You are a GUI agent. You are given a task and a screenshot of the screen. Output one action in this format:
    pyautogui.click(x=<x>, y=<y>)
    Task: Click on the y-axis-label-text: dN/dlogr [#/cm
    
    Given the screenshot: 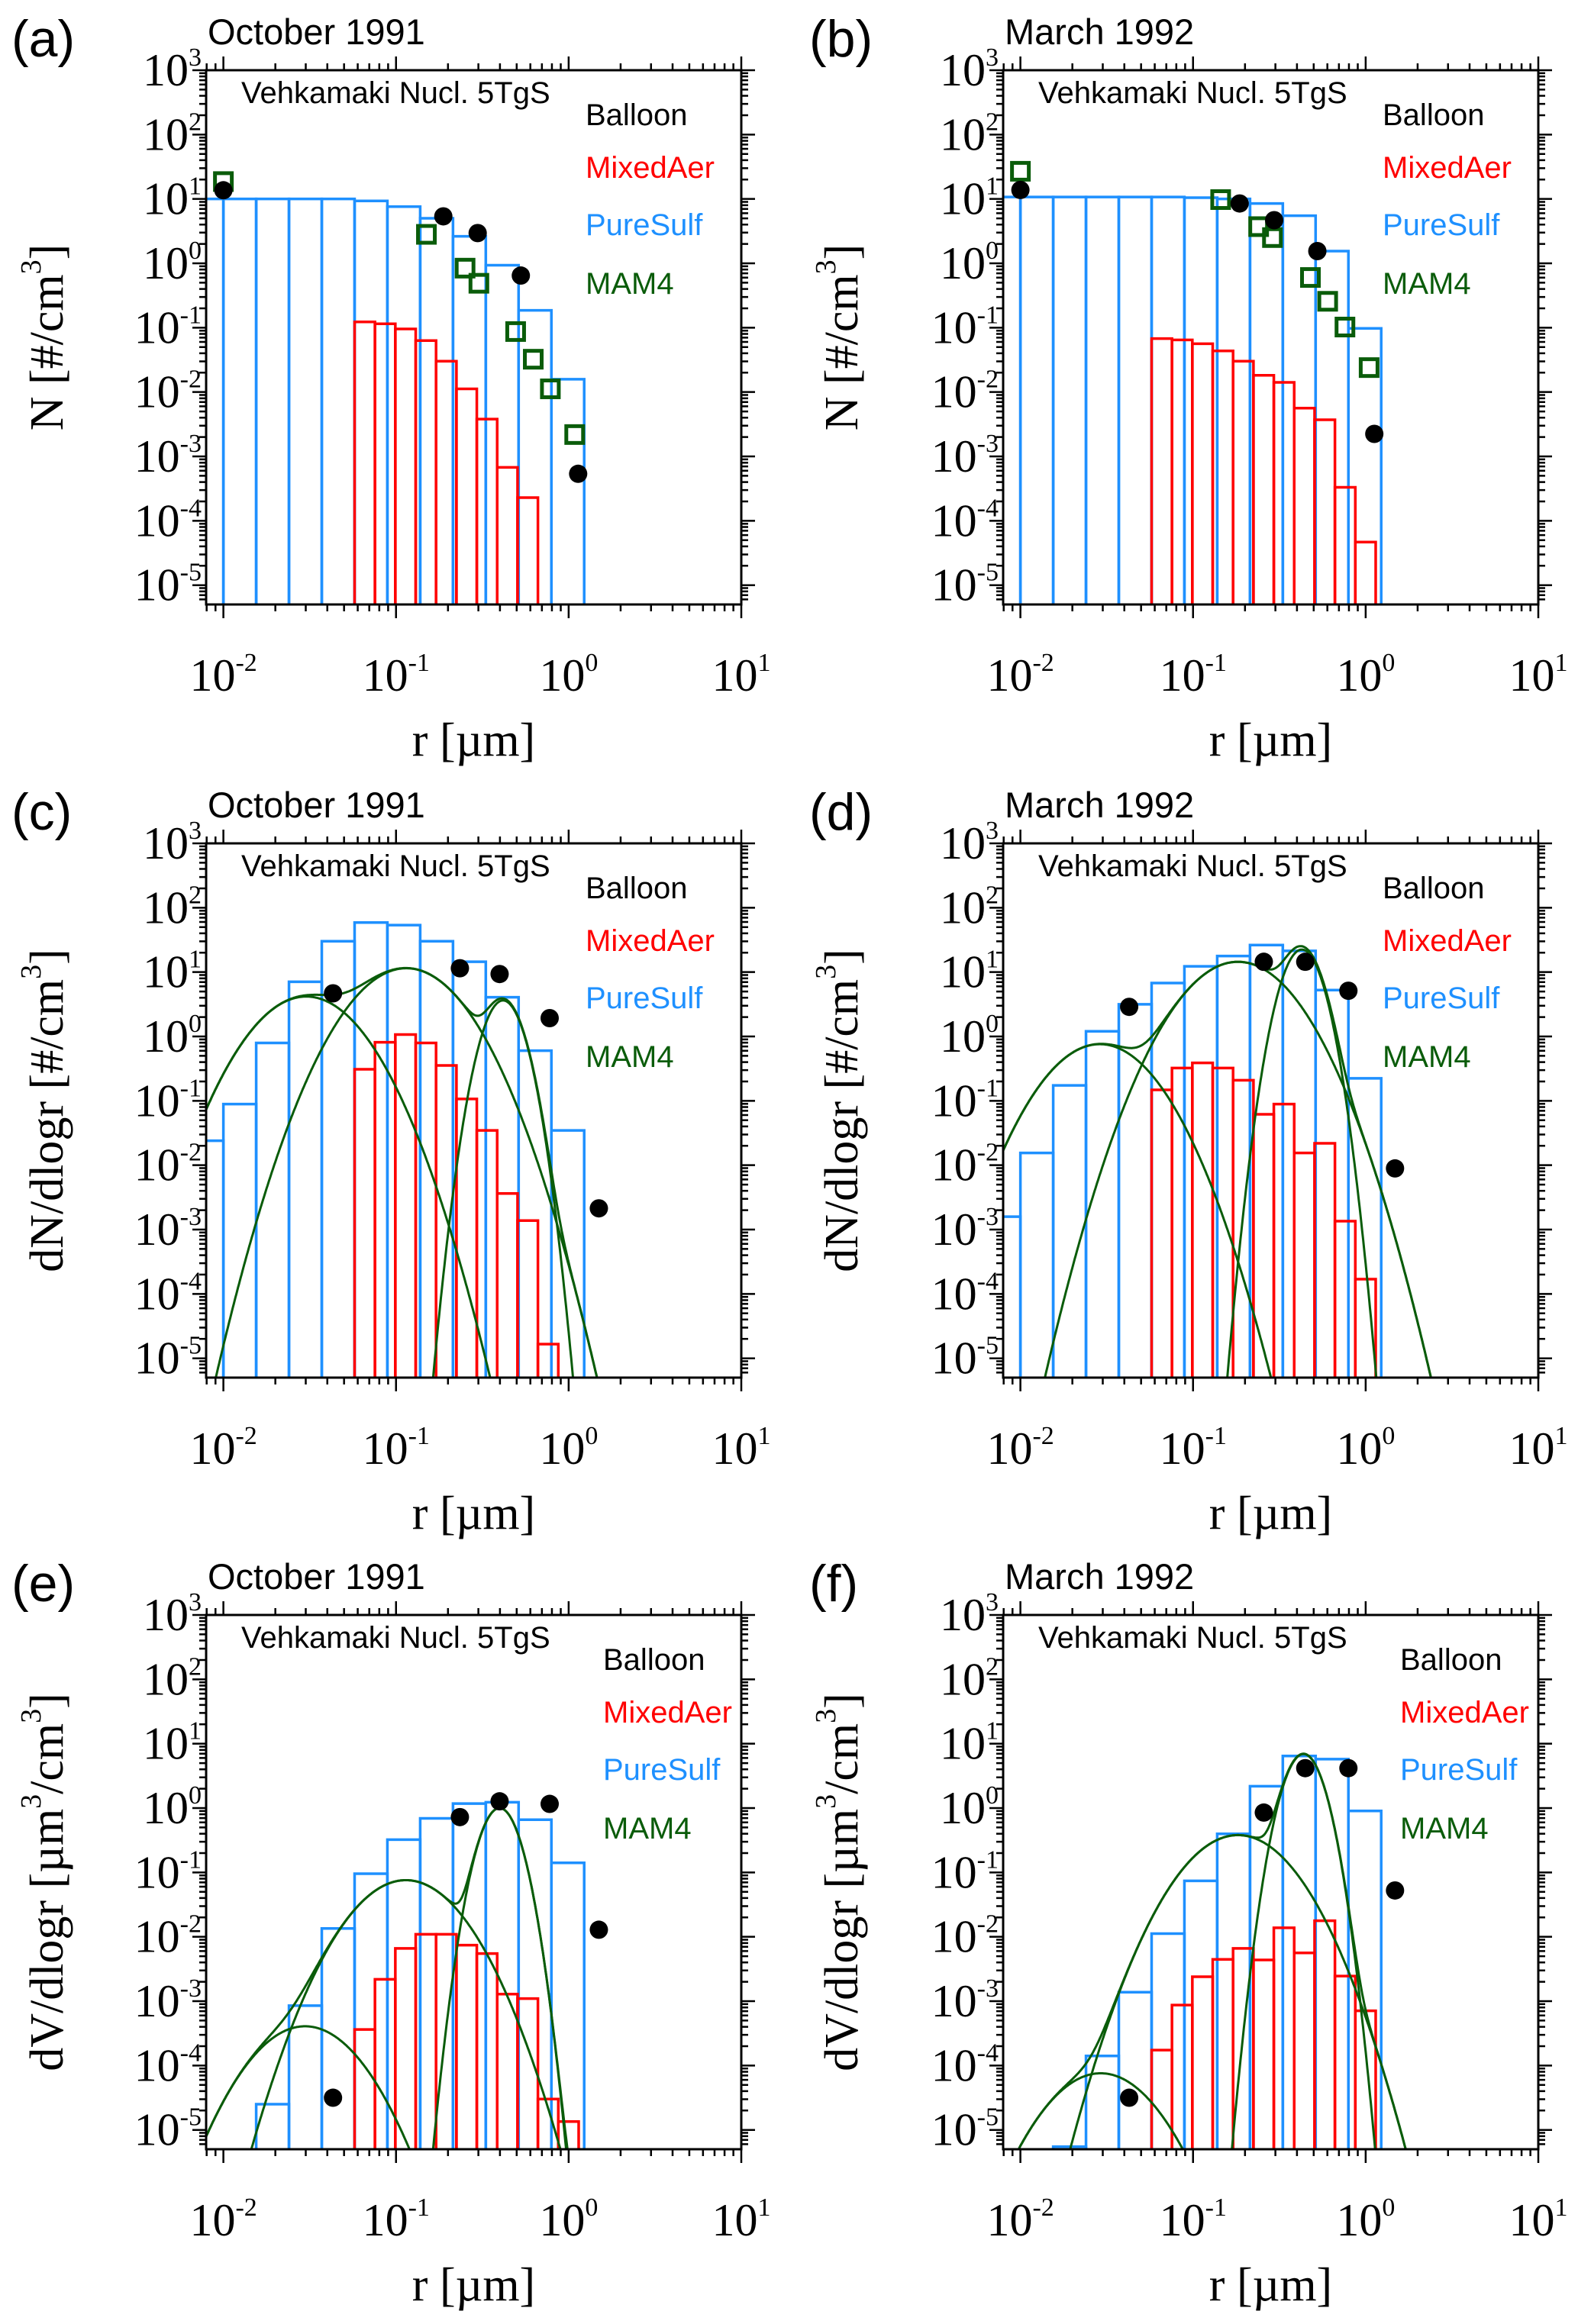 What is the action you would take?
    pyautogui.click(x=842, y=1126)
    